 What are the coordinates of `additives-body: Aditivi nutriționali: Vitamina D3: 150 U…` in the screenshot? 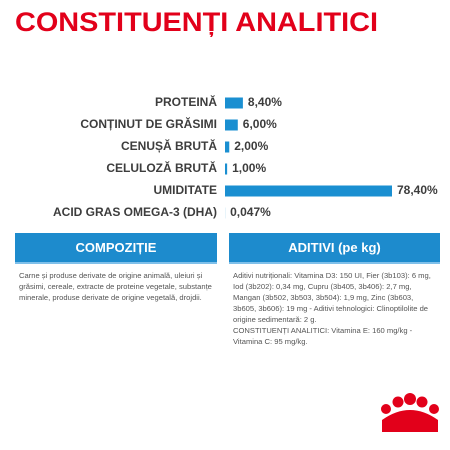 It's located at (334, 305).